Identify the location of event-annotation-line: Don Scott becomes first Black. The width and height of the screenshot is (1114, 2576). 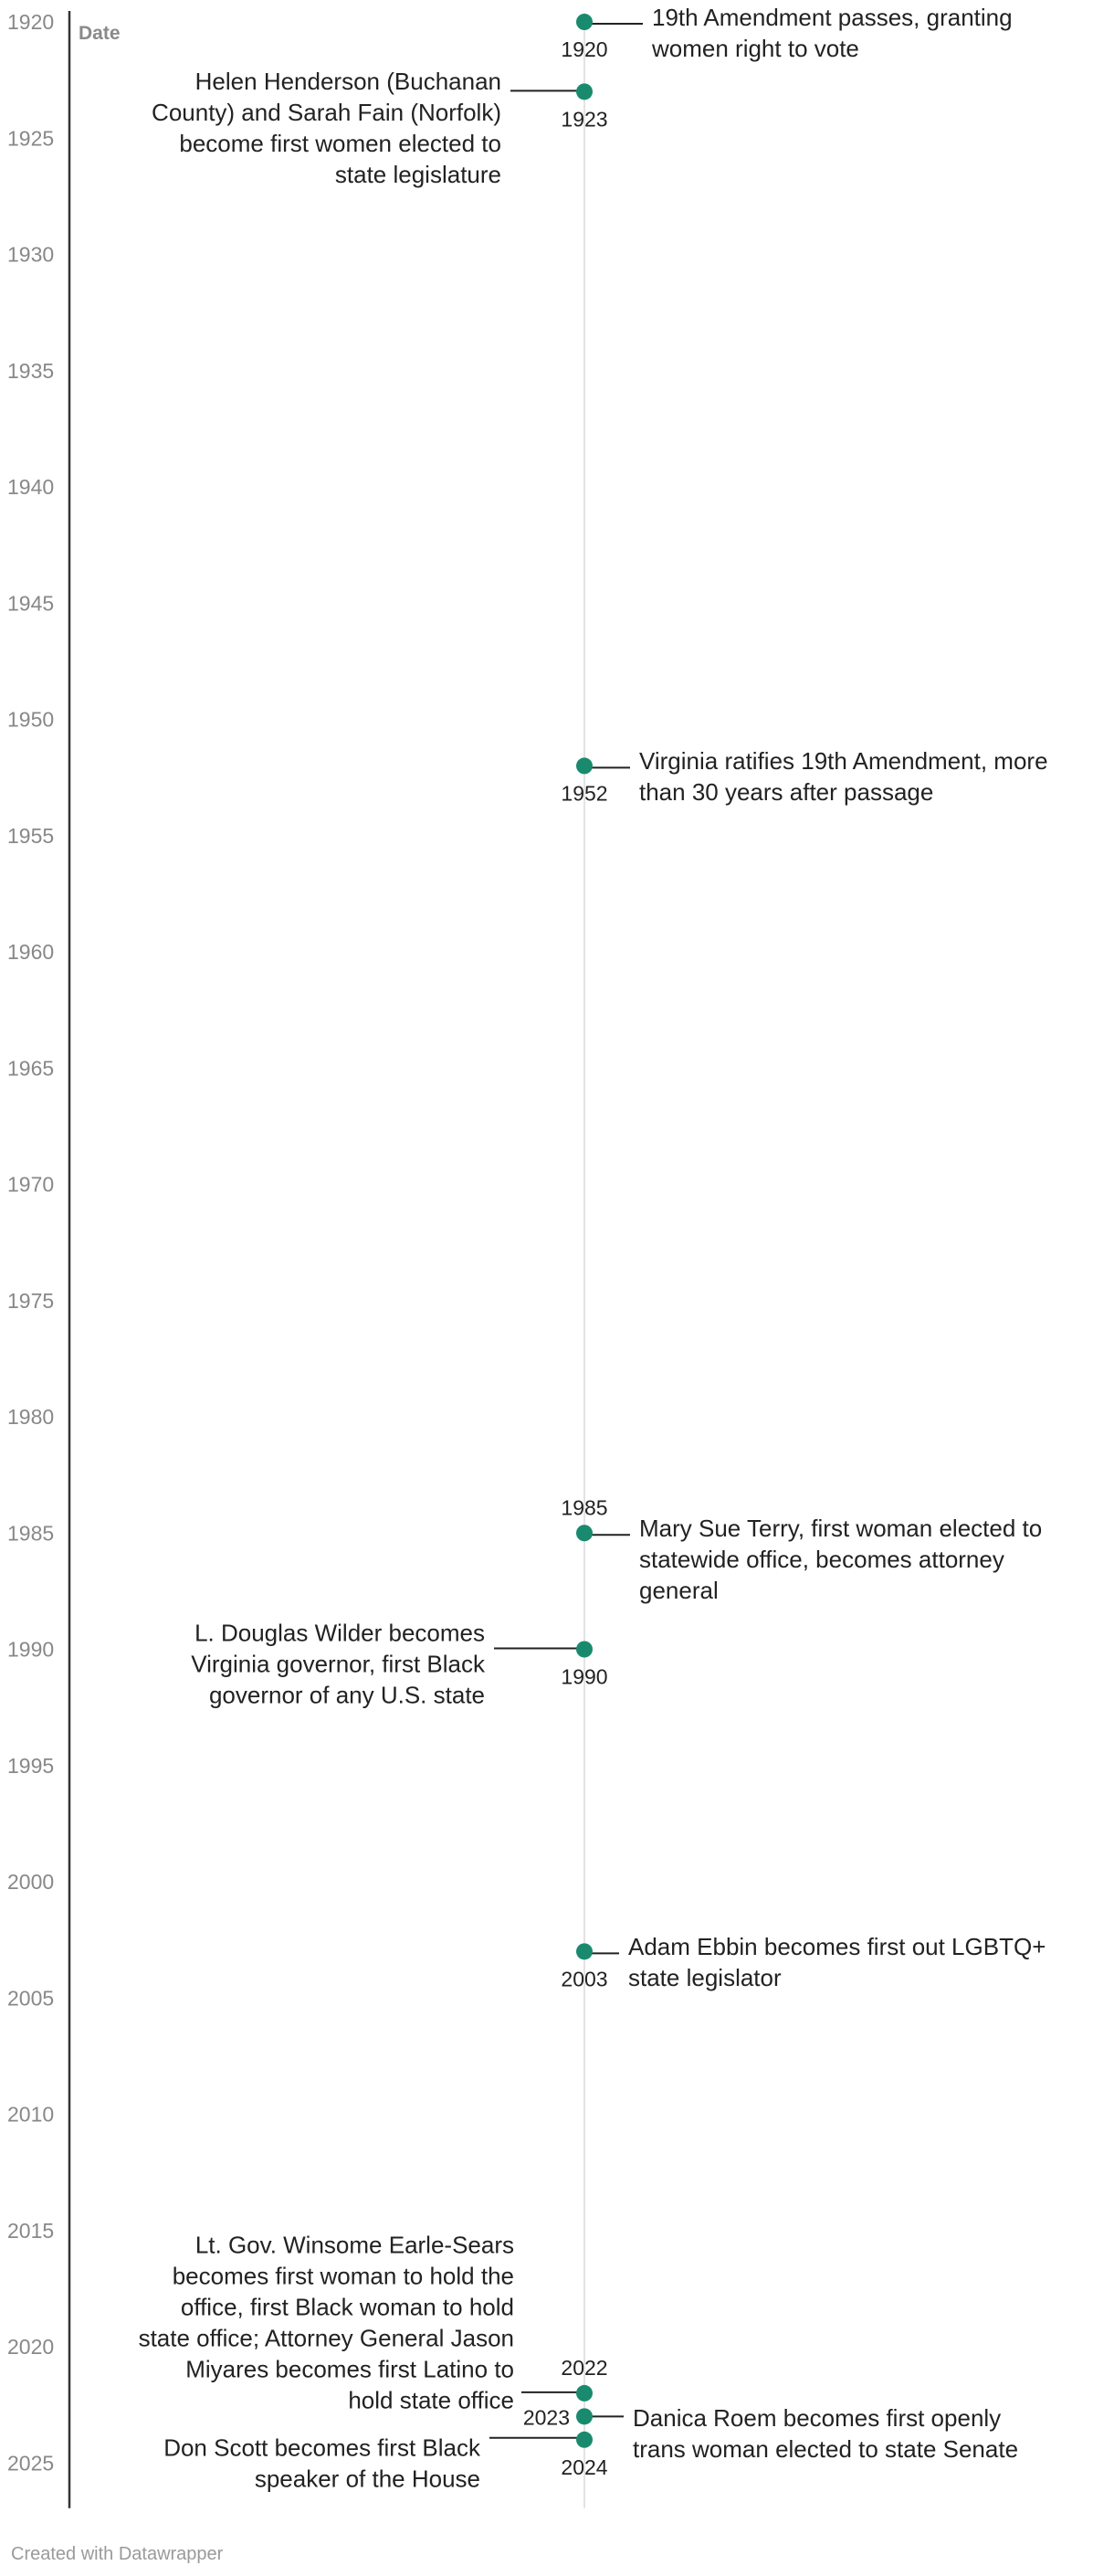
(322, 2448).